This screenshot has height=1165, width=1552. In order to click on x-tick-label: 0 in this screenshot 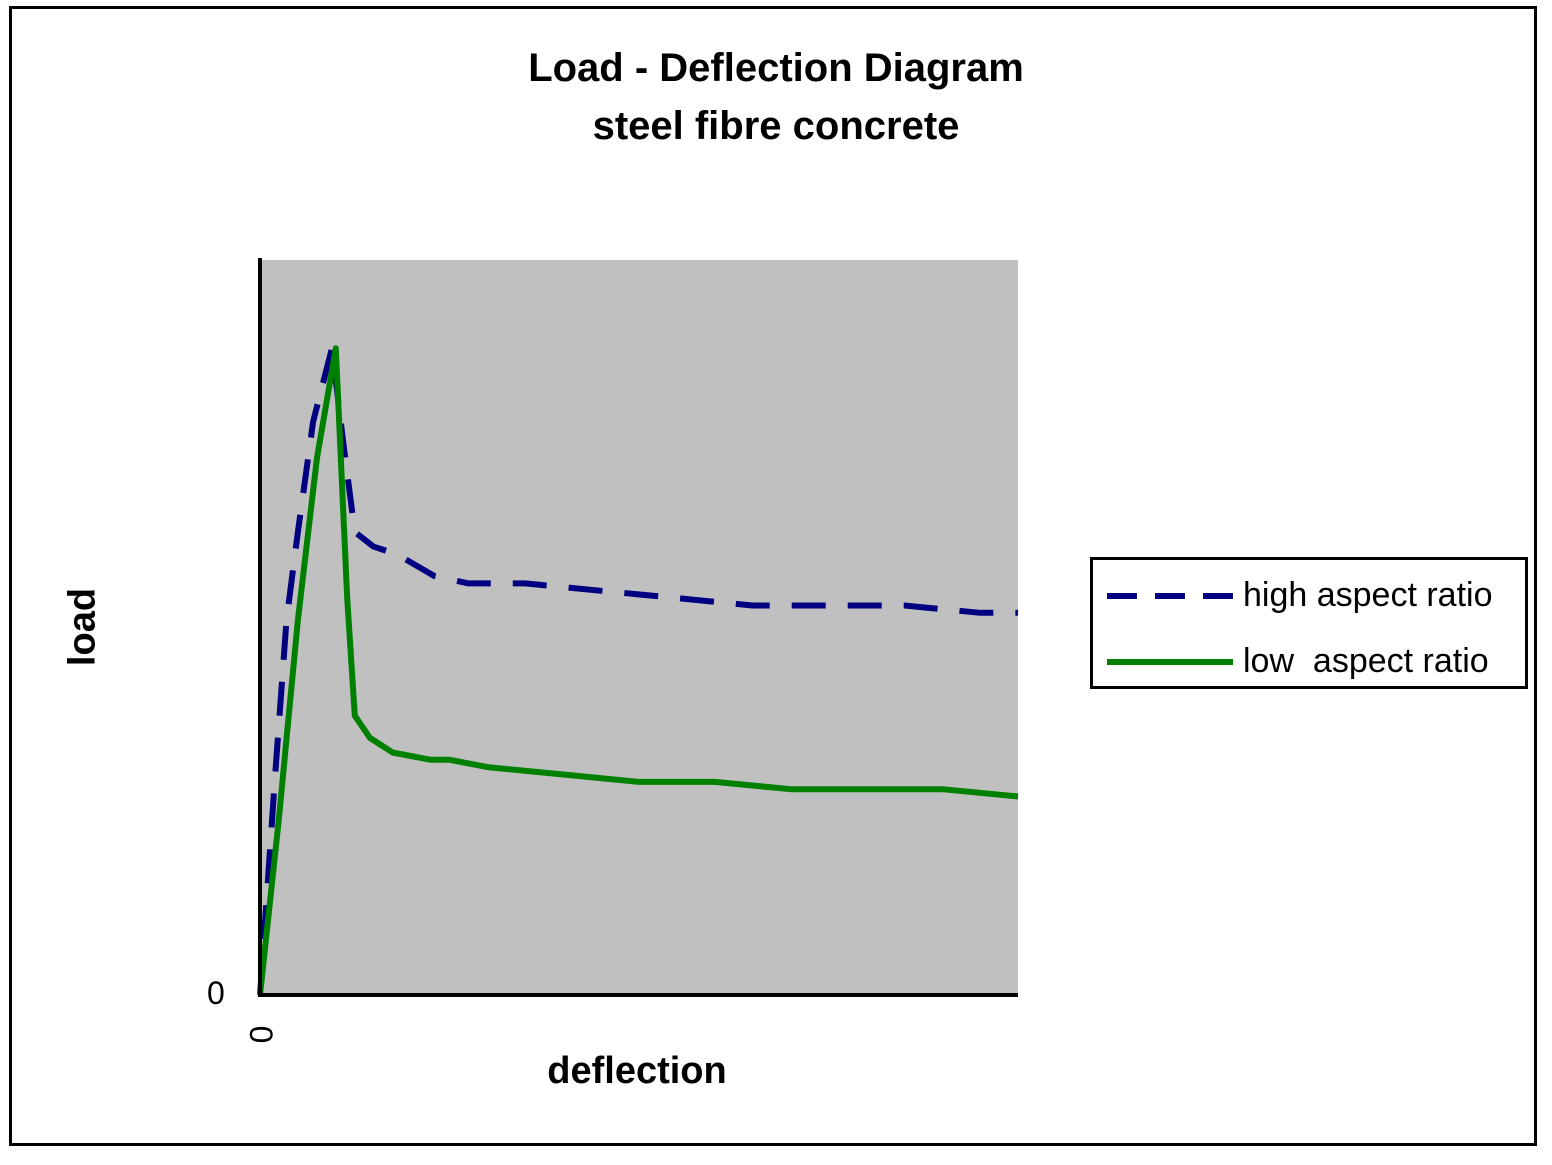, I will do `click(261, 1034)`.